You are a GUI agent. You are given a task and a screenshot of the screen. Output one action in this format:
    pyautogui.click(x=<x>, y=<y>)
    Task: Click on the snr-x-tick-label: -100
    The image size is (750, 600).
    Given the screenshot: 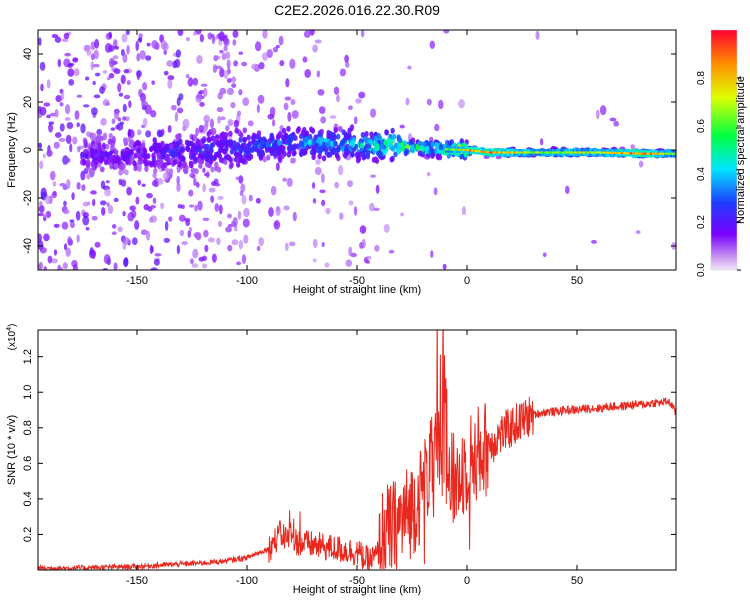 What is the action you would take?
    pyautogui.click(x=247, y=581)
    